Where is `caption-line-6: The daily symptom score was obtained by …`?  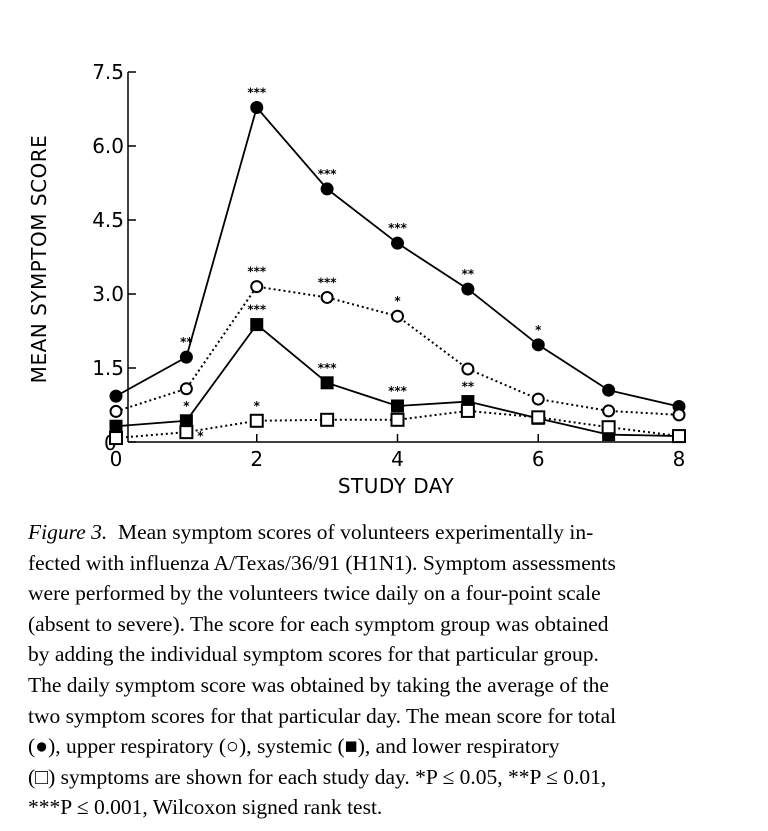 caption-line-6: The daily symptom score was obtained by … is located at coordinates (318, 684).